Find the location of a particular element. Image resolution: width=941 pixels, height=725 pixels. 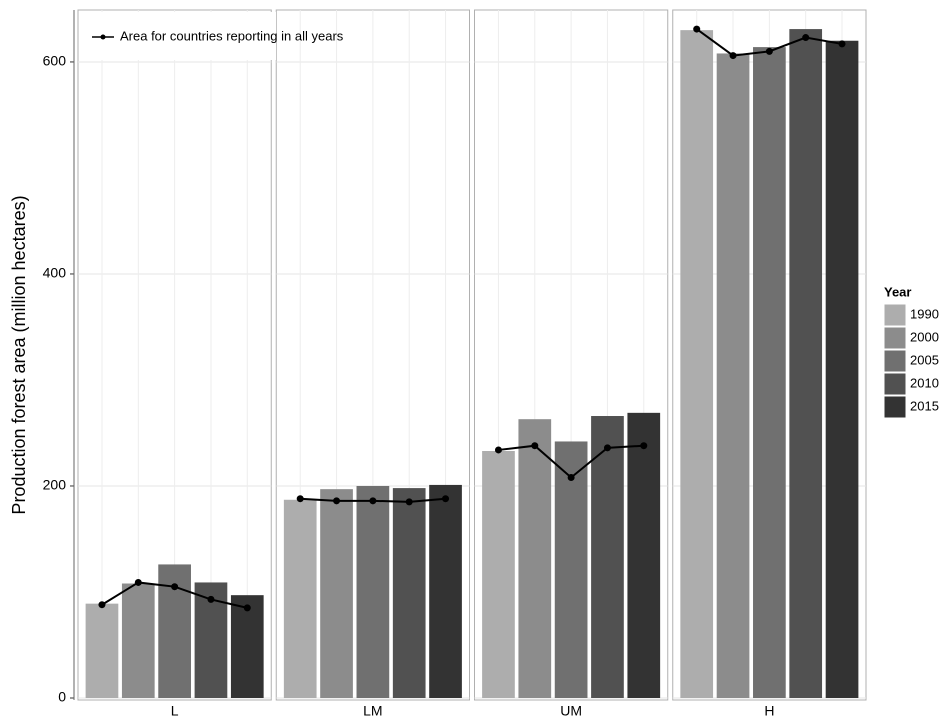

x-tick-label: H is located at coordinates (769, 711).